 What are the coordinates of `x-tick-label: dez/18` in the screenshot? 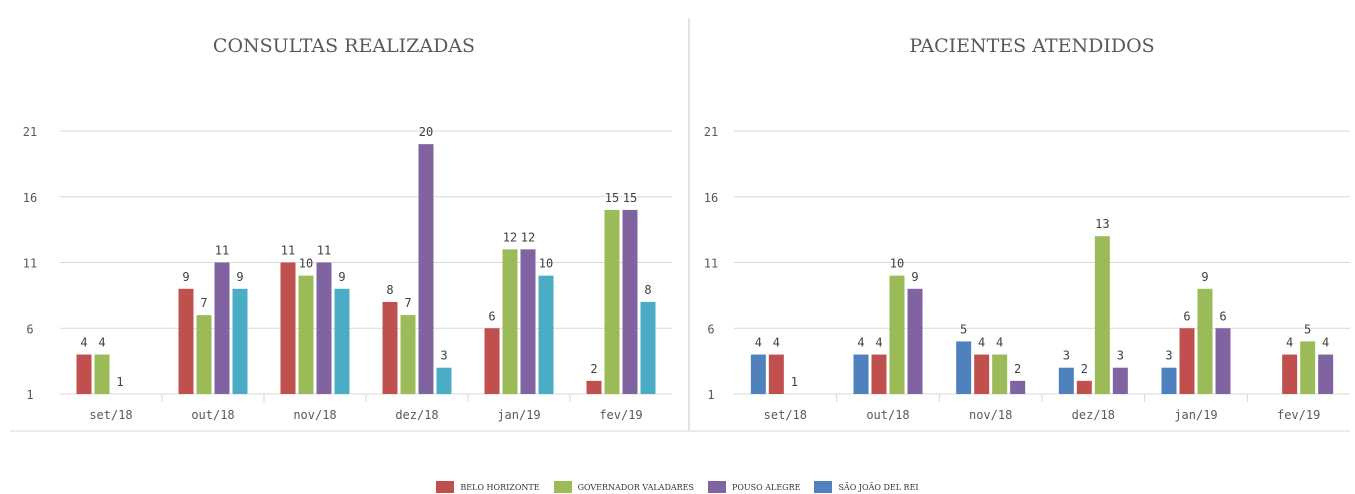 It's located at (1093, 415).